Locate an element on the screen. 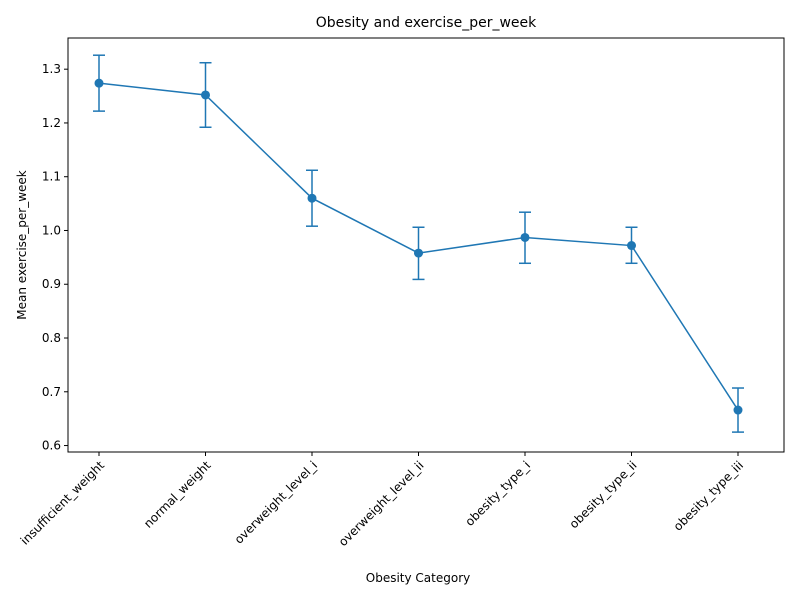  y-axis: 0.6 0.7 0.8 0.9 1.0 1.1 1.2 1.3 is located at coordinates (55, 257).